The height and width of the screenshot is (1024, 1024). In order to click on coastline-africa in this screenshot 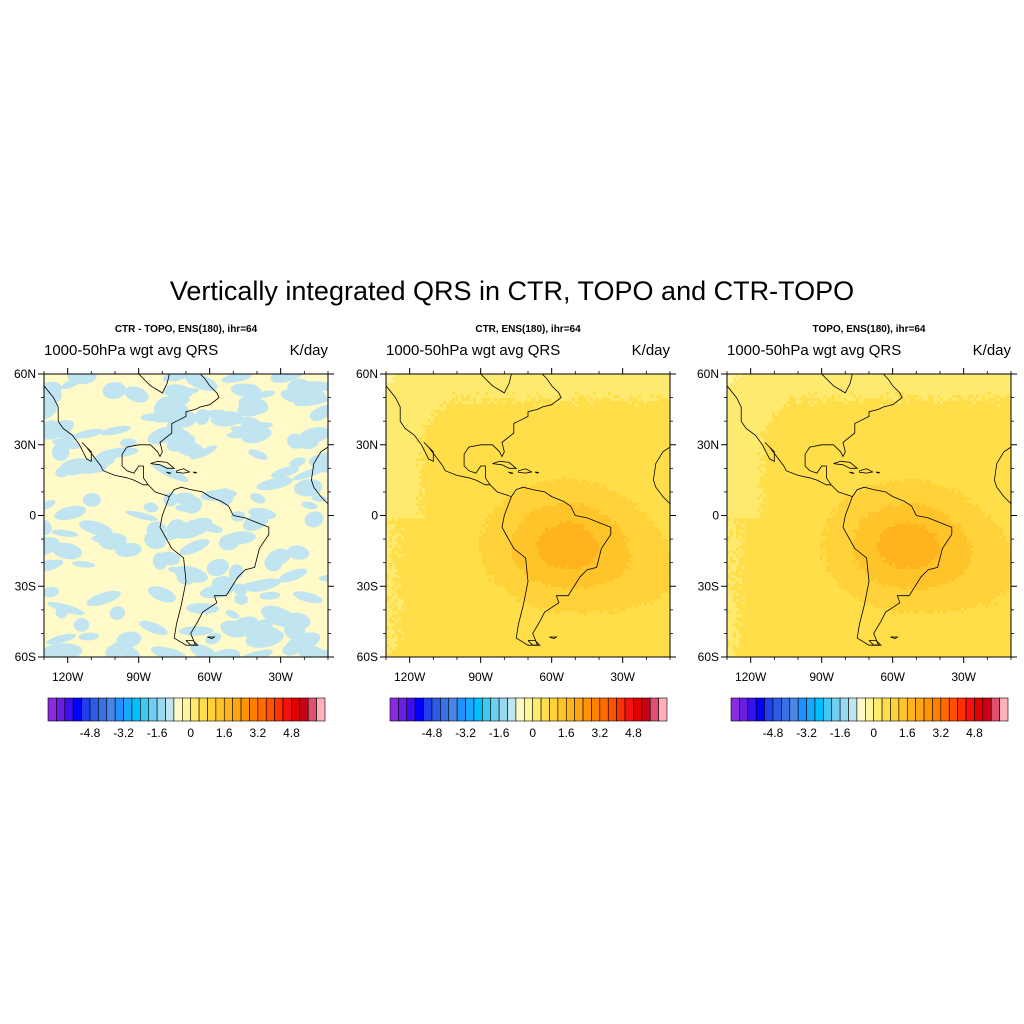, I will do `click(319, 475)`.